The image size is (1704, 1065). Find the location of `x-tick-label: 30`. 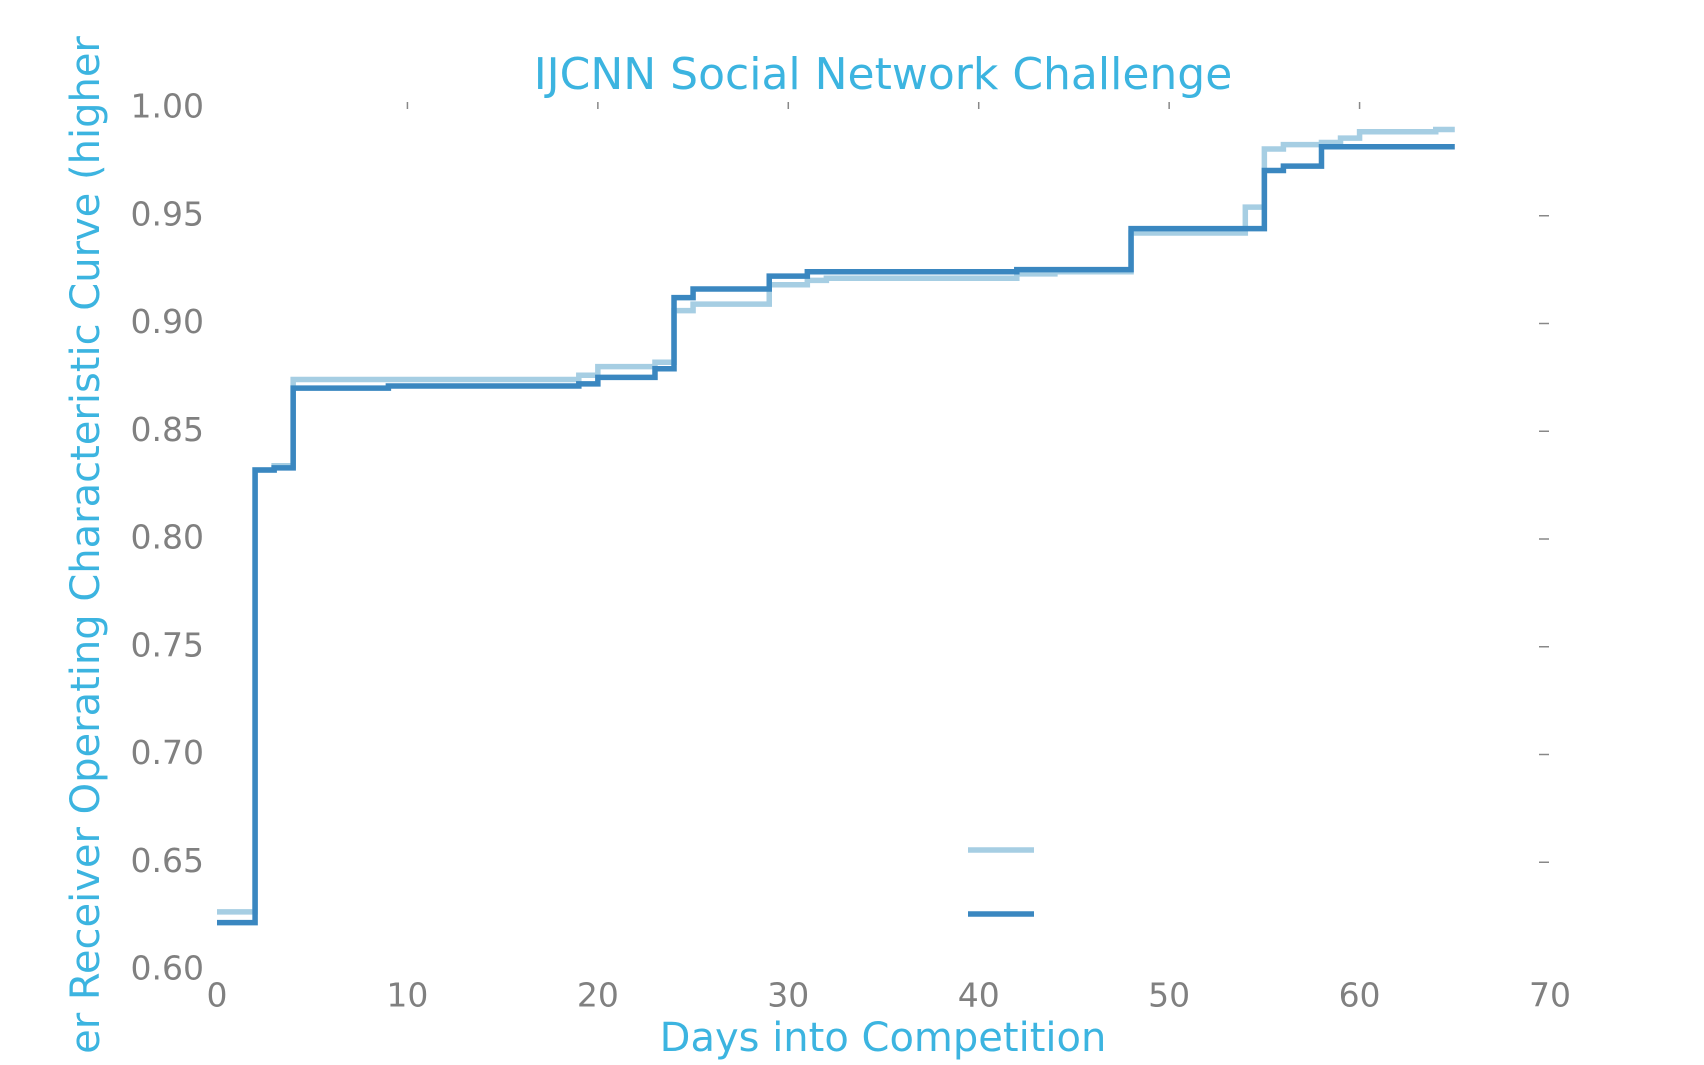

x-tick-label: 30 is located at coordinates (788, 995).